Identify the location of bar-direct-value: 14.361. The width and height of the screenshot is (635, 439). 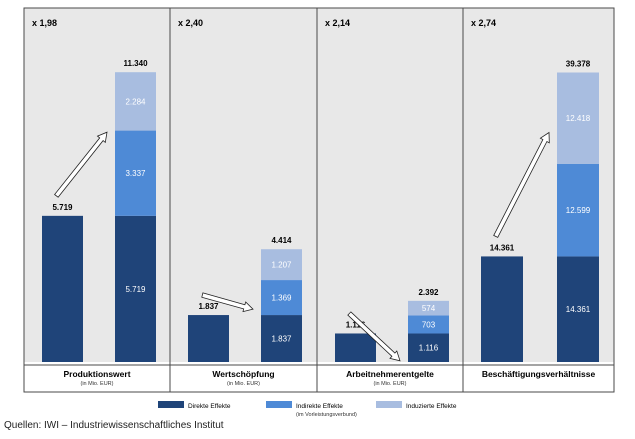
(502, 247).